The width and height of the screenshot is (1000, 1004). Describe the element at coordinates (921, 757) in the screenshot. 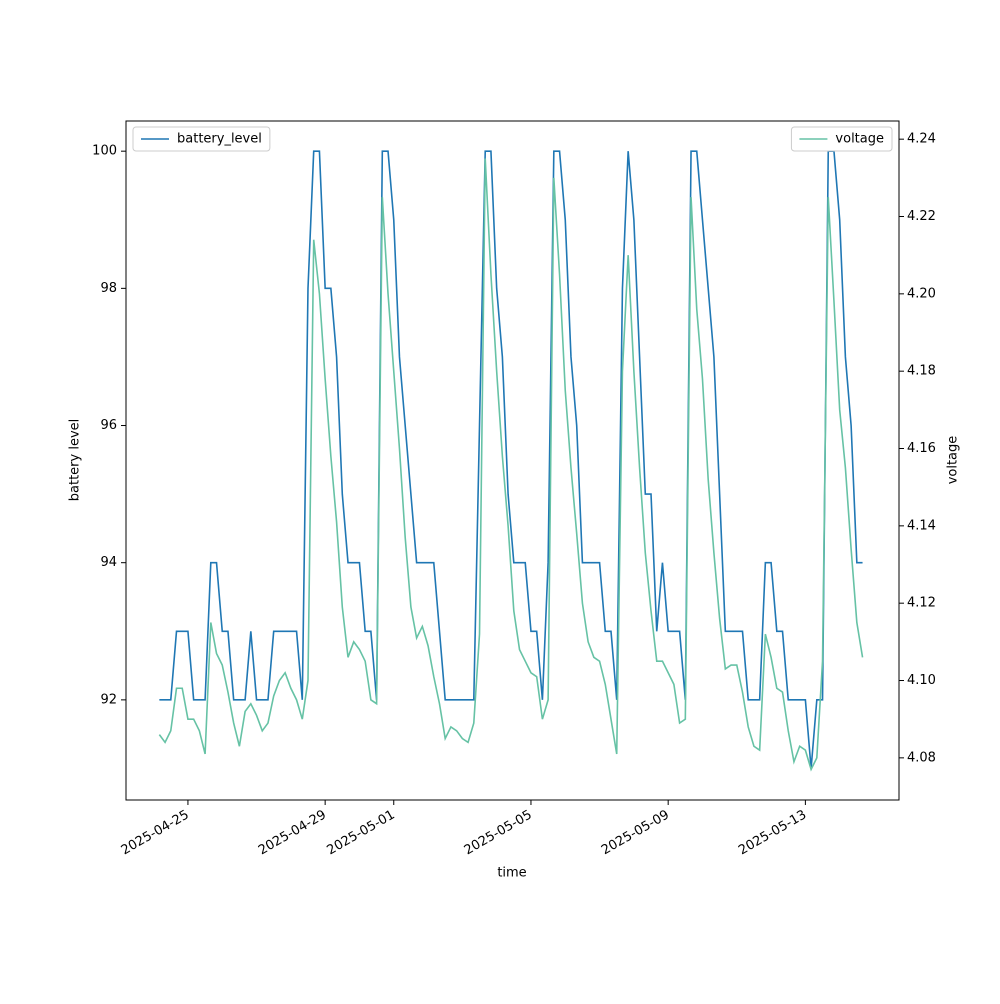

I see `y2-tick-label: 4.08` at that location.